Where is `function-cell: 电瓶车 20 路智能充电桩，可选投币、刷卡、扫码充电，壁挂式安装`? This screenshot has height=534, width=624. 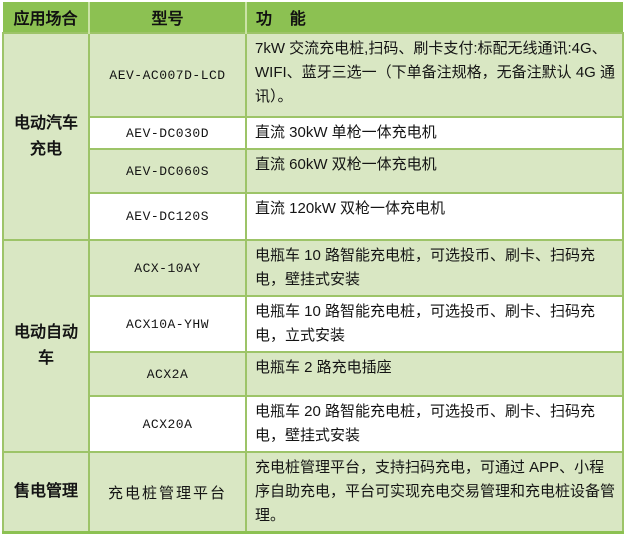 function-cell: 电瓶车 20 路智能充电桩，可选投币、刷卡、扫码充电，壁挂式安装 is located at coordinates (434, 424).